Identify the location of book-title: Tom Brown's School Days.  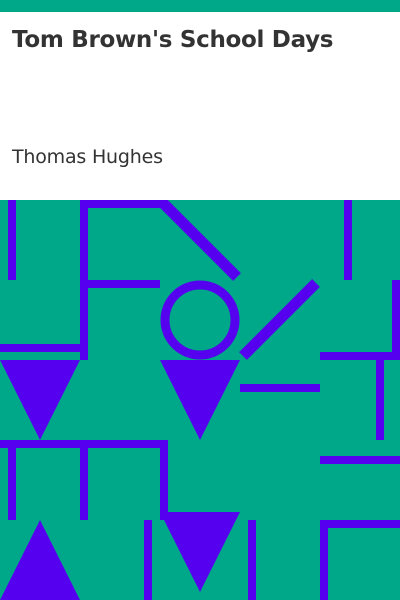
(173, 40).